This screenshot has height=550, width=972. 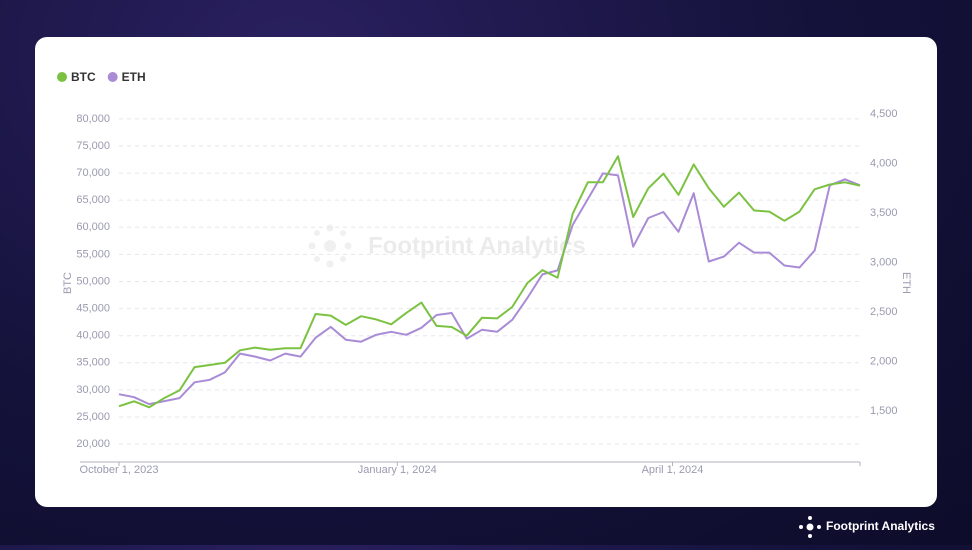 I want to click on y-tick-label: 25,000, so click(x=93, y=417).